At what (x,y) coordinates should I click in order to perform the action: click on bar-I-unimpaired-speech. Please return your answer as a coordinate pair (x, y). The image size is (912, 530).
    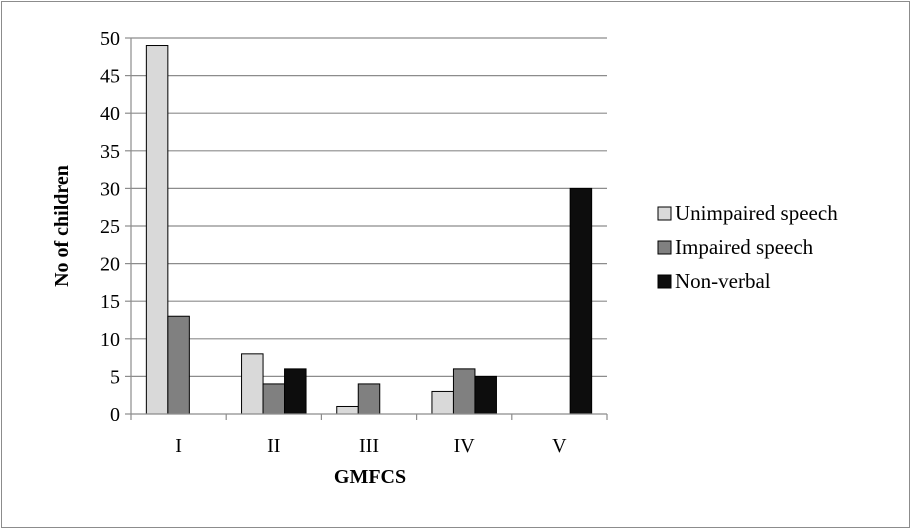
    Looking at the image, I should click on (157, 230).